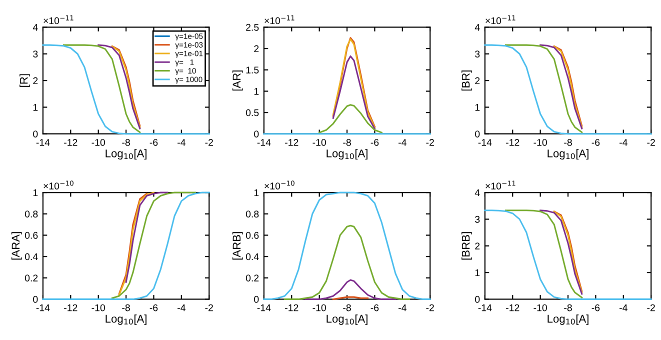 This screenshot has width=661, height=340. Describe the element at coordinates (467, 80) in the screenshot. I see `y-axis-title: [BR]` at that location.